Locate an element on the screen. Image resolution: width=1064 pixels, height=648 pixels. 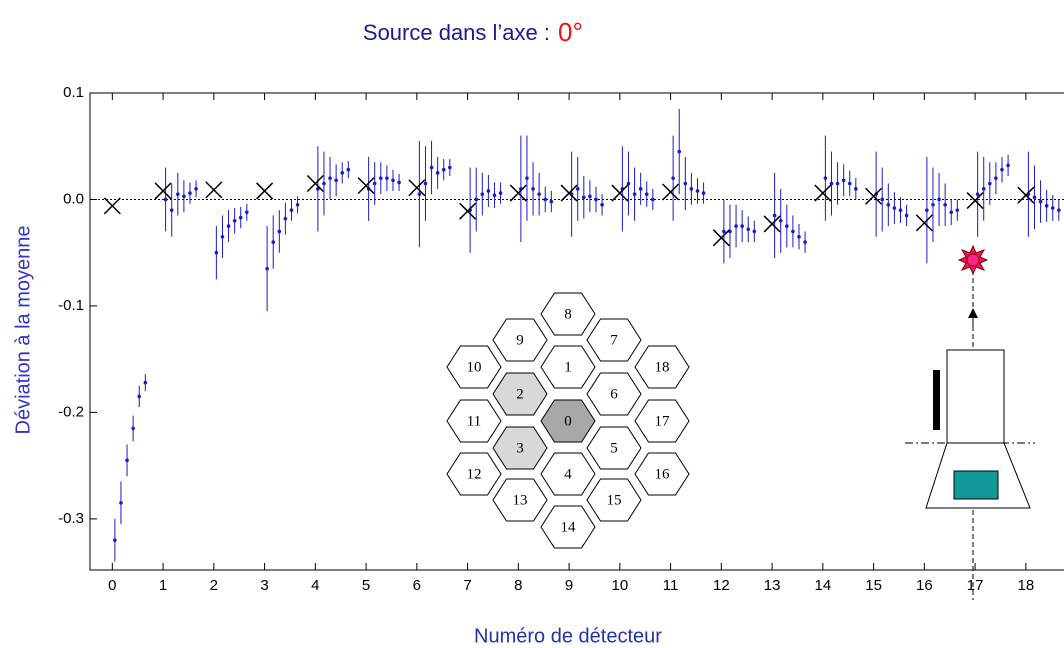
hexagon-label: 0 is located at coordinates (568, 421).